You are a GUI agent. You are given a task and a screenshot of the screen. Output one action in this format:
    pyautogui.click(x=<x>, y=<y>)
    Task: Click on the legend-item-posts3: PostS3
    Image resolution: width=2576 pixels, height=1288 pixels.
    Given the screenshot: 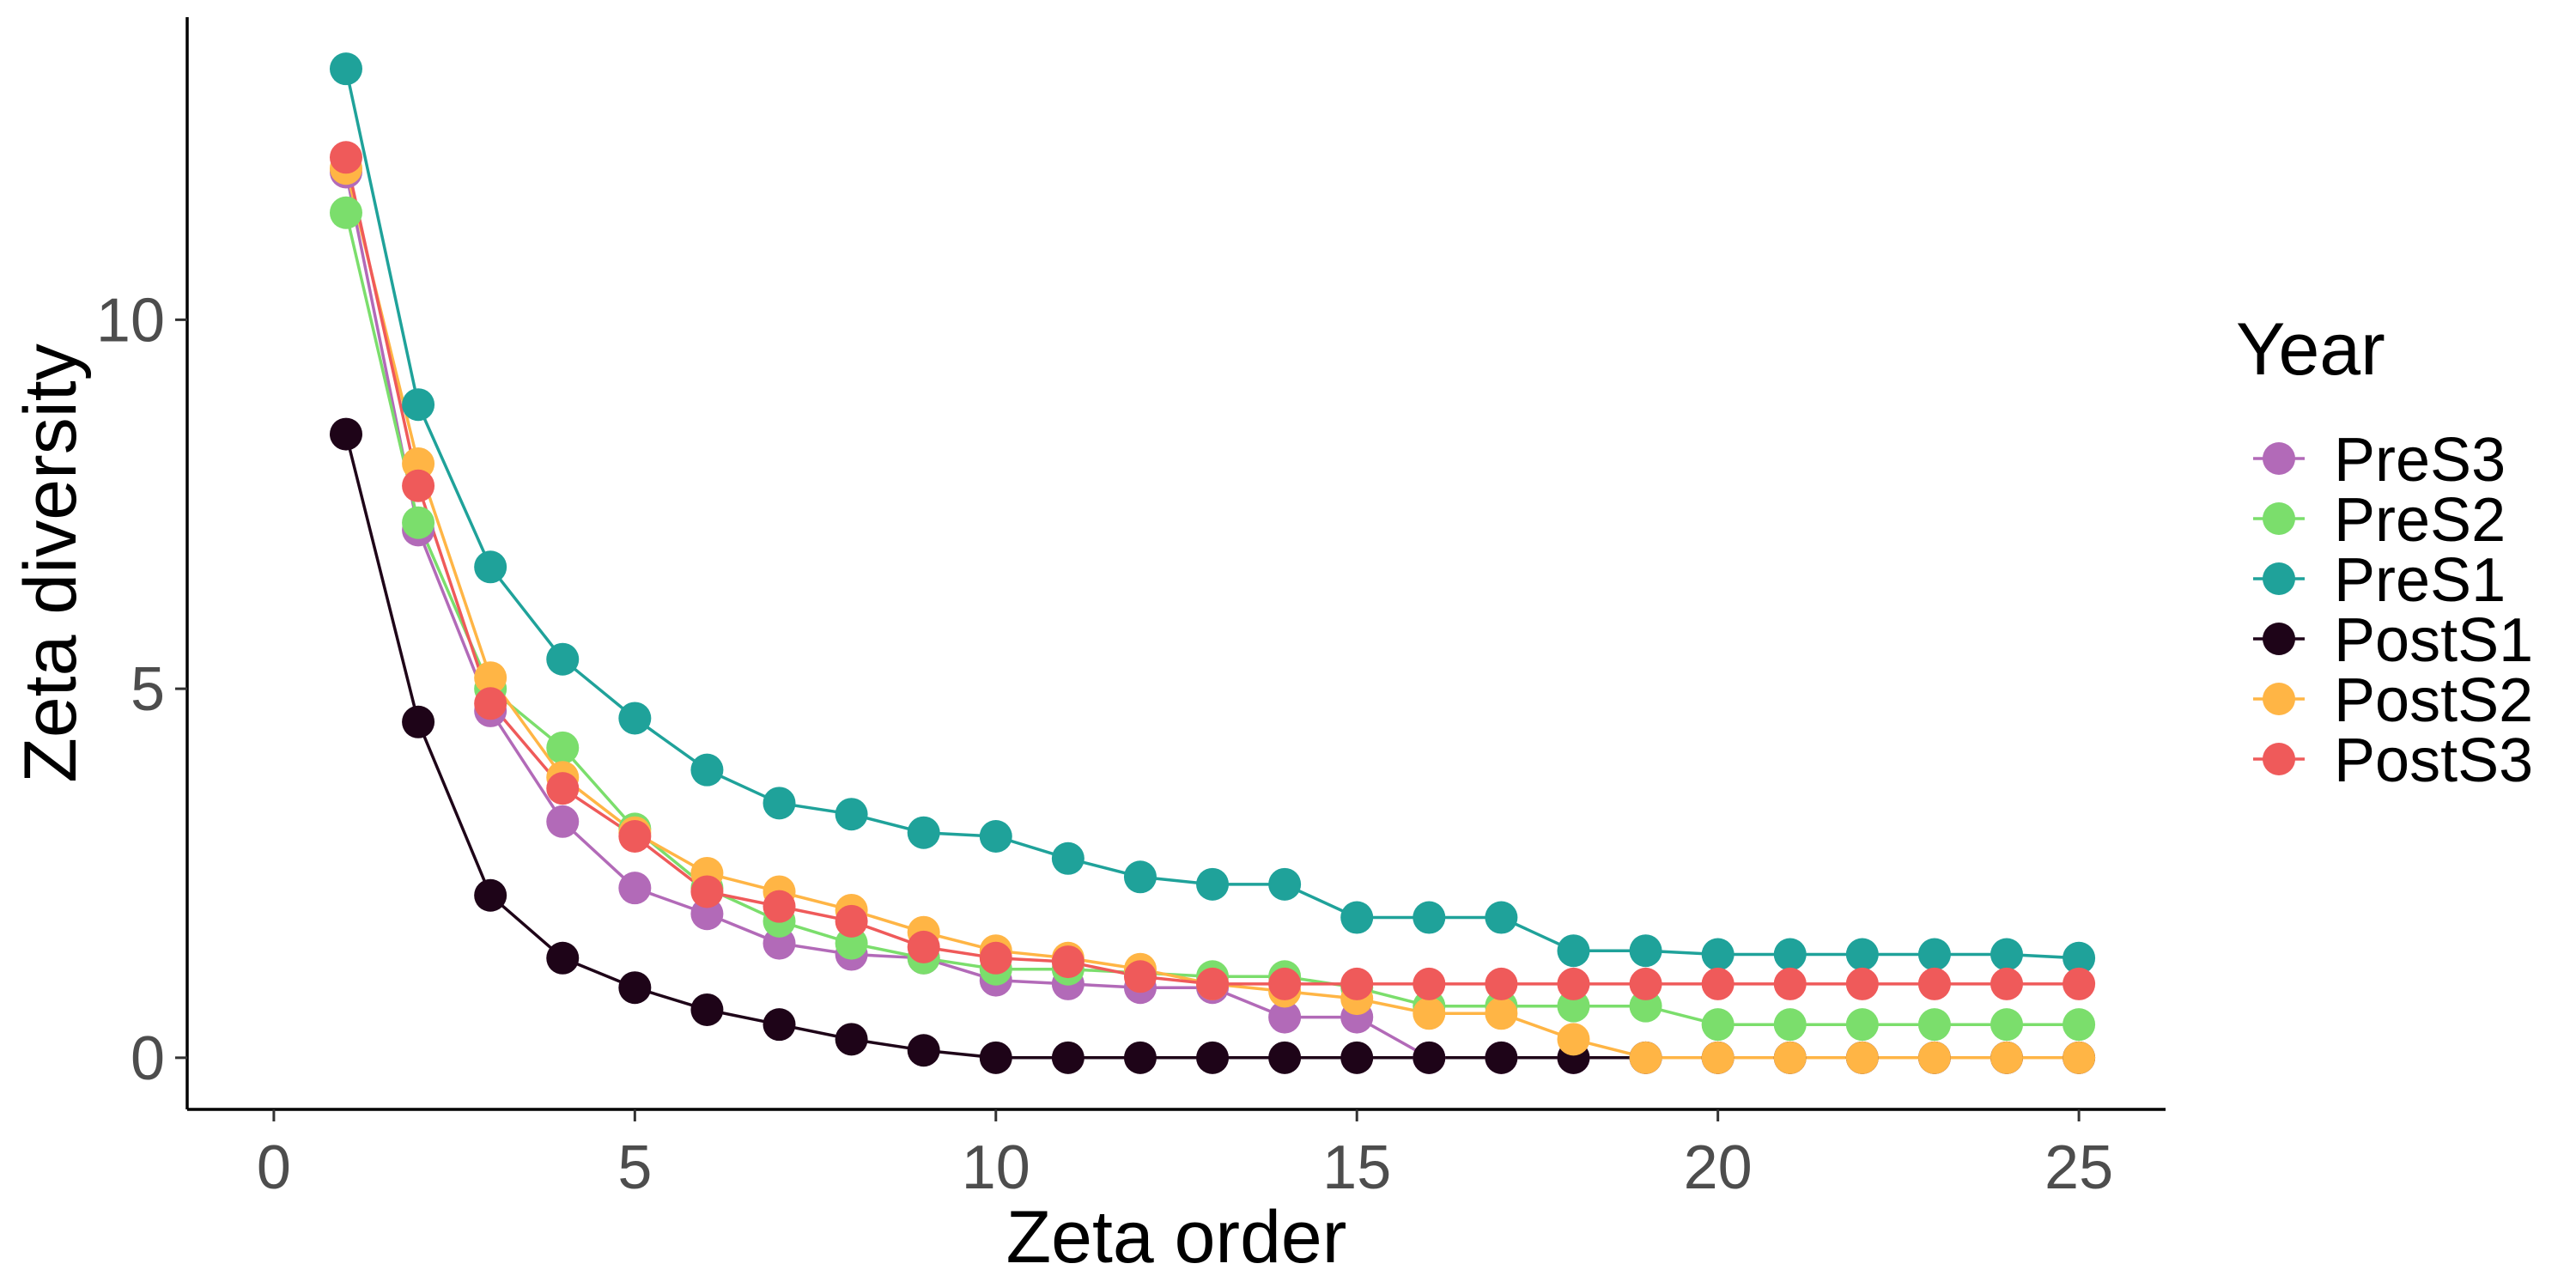 What is the action you would take?
    pyautogui.click(x=2393, y=760)
    